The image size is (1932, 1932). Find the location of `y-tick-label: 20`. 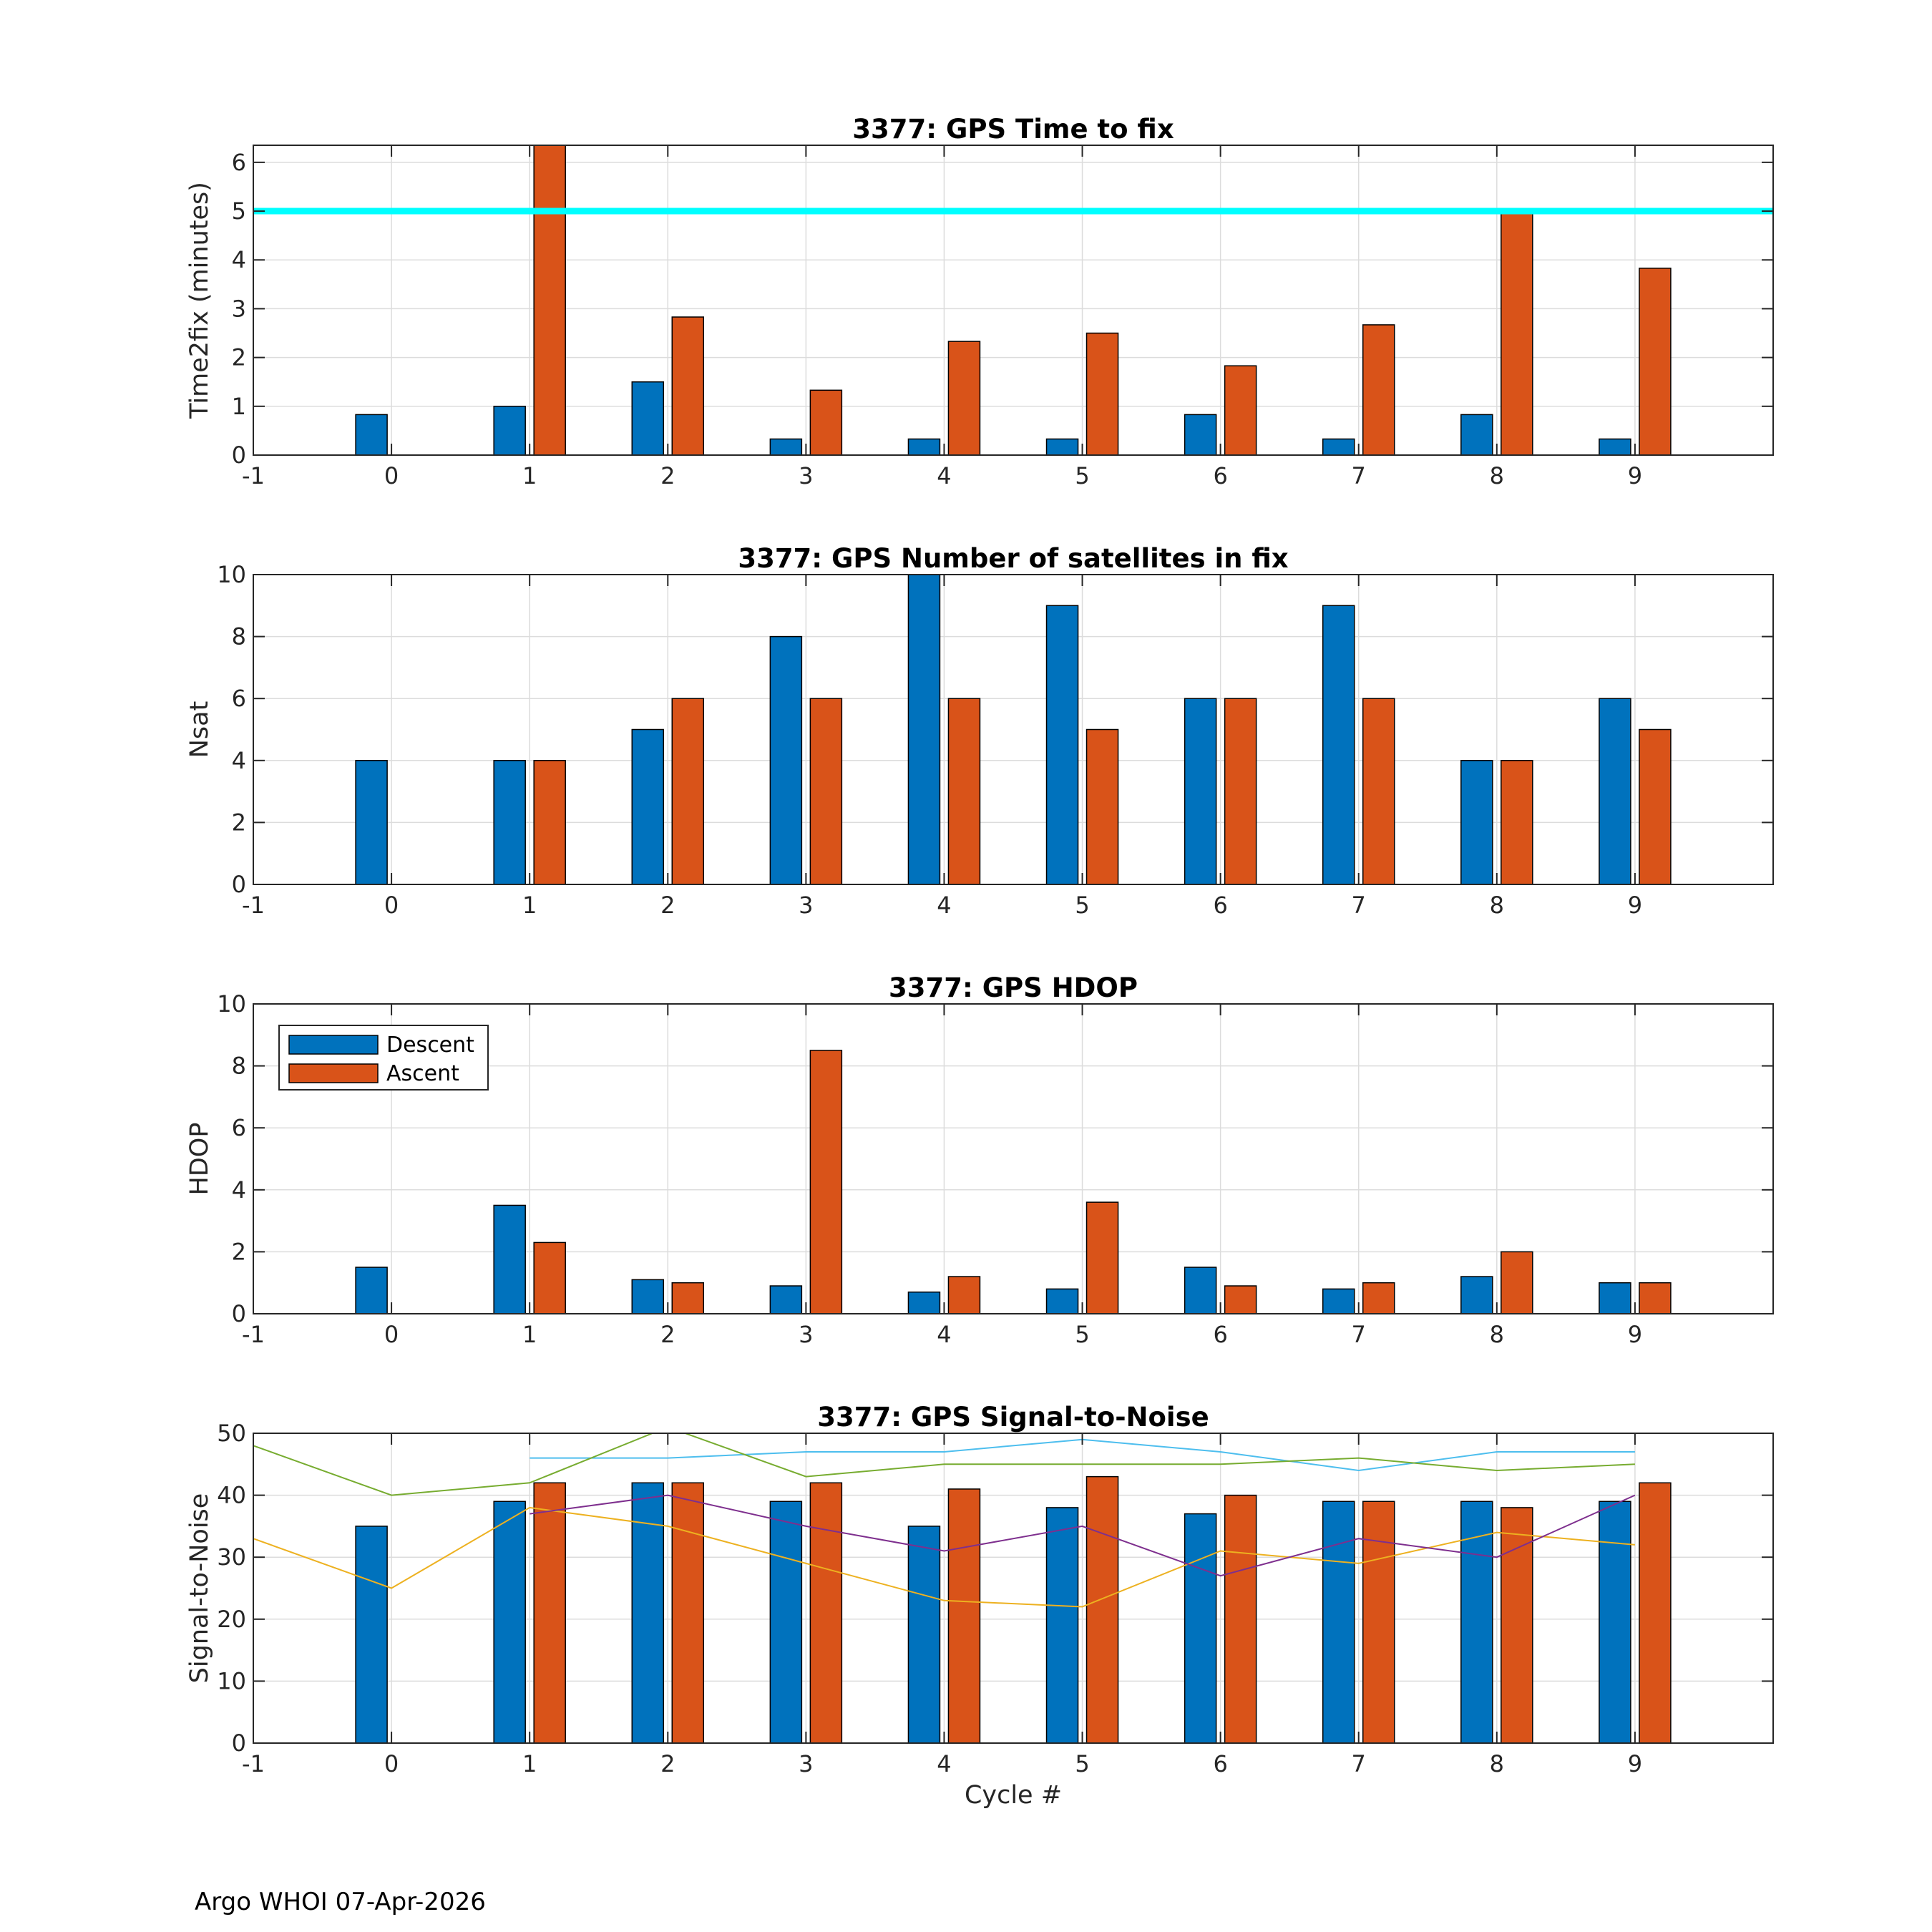

y-tick-label: 20 is located at coordinates (231, 1619).